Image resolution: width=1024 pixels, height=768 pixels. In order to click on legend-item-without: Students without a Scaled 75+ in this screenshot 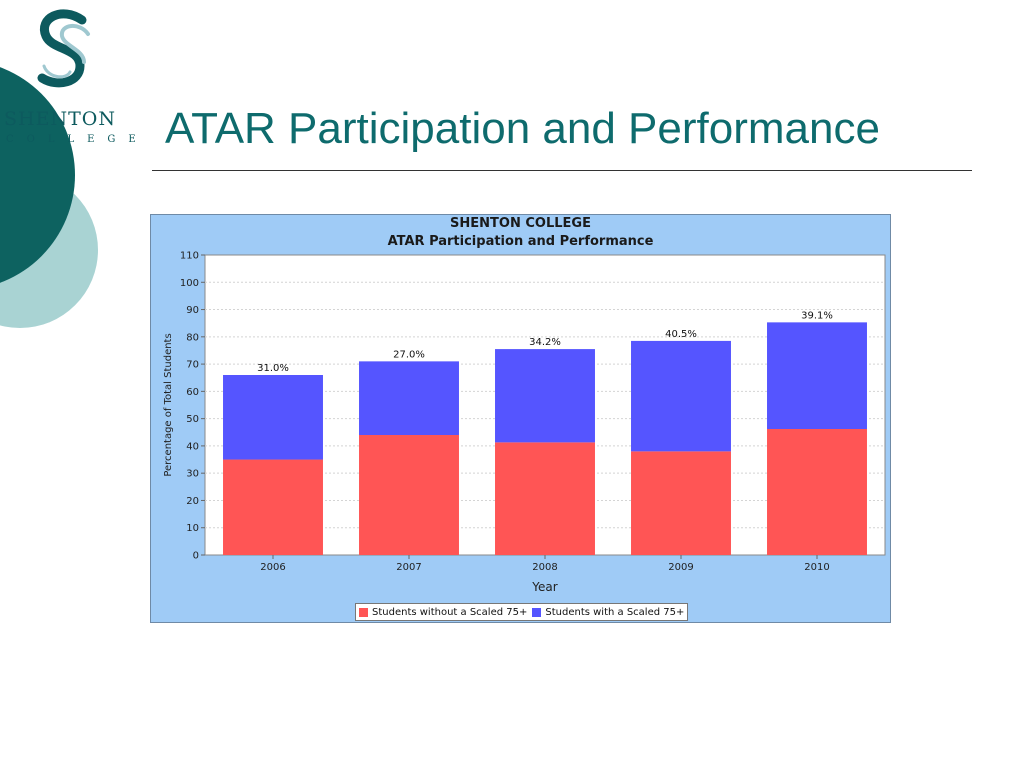, I will do `click(443, 612)`.